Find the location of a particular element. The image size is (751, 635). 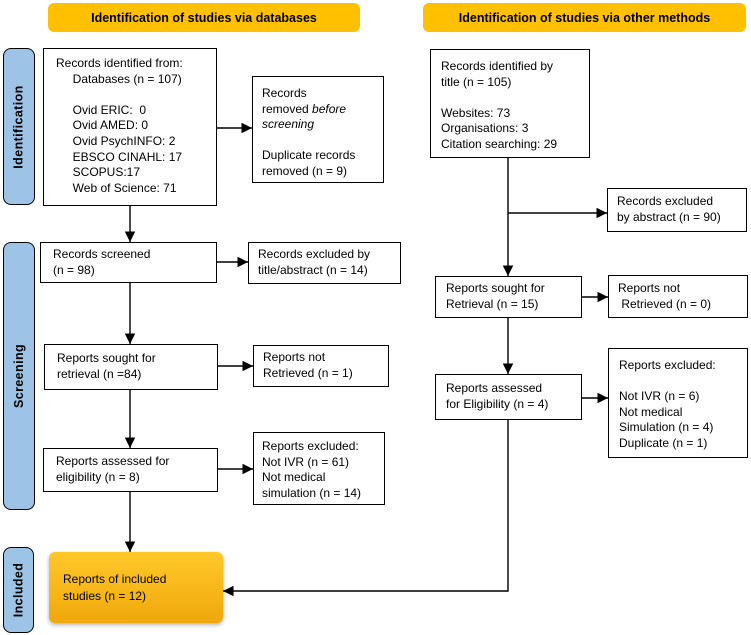

stage-included-label: Included is located at coordinates (18, 590).